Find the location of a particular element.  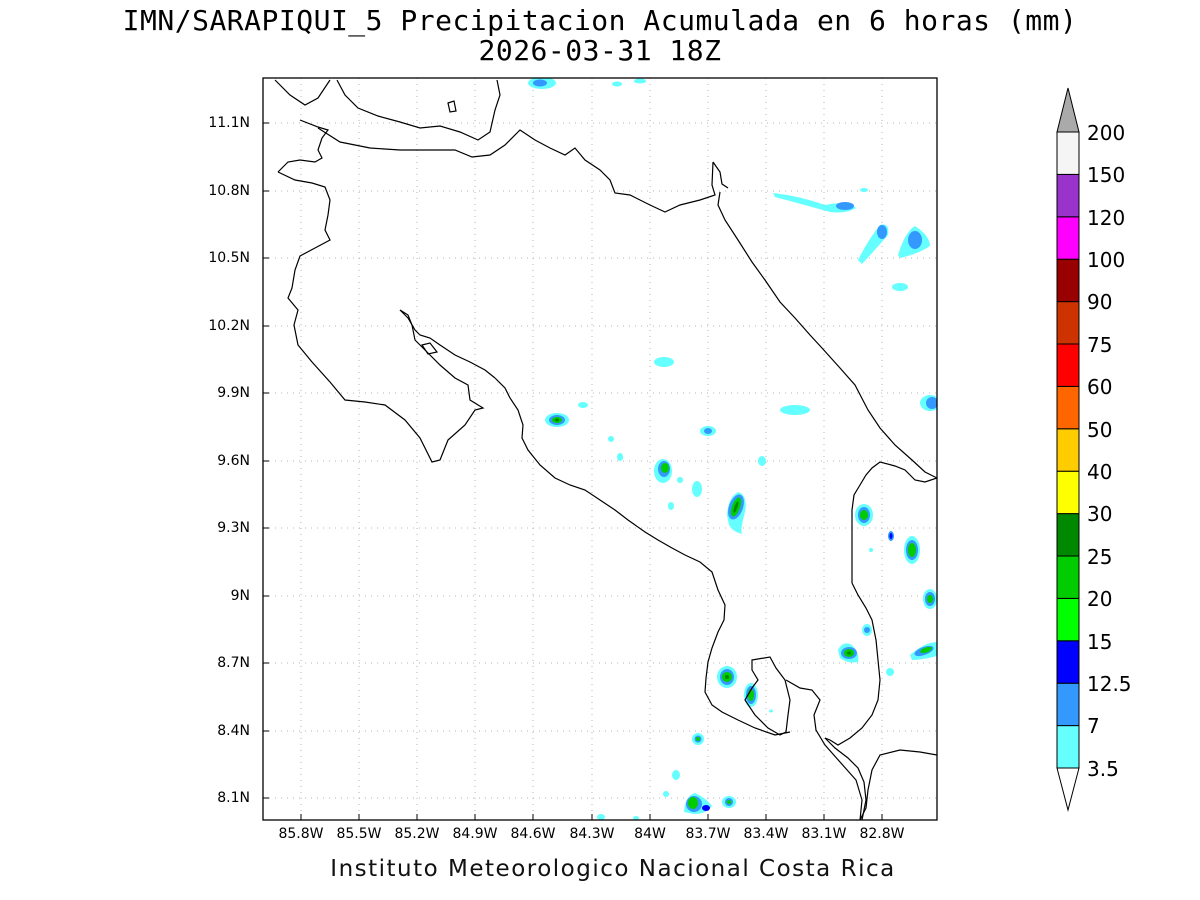

lat-label: 9.9N is located at coordinates (233, 393).